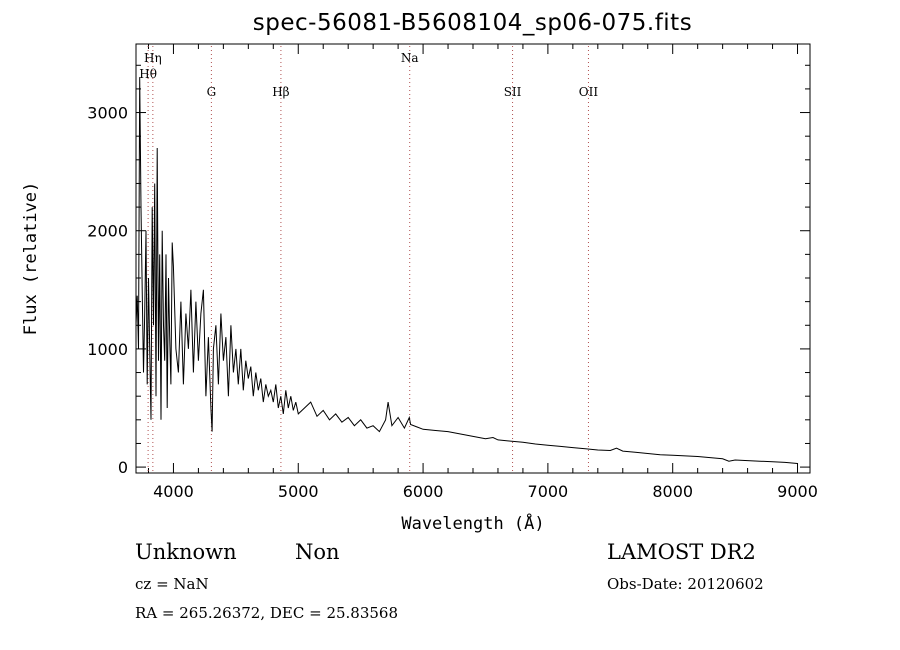  Describe the element at coordinates (107, 231) in the screenshot. I see `y-tick-label: 2000` at that location.